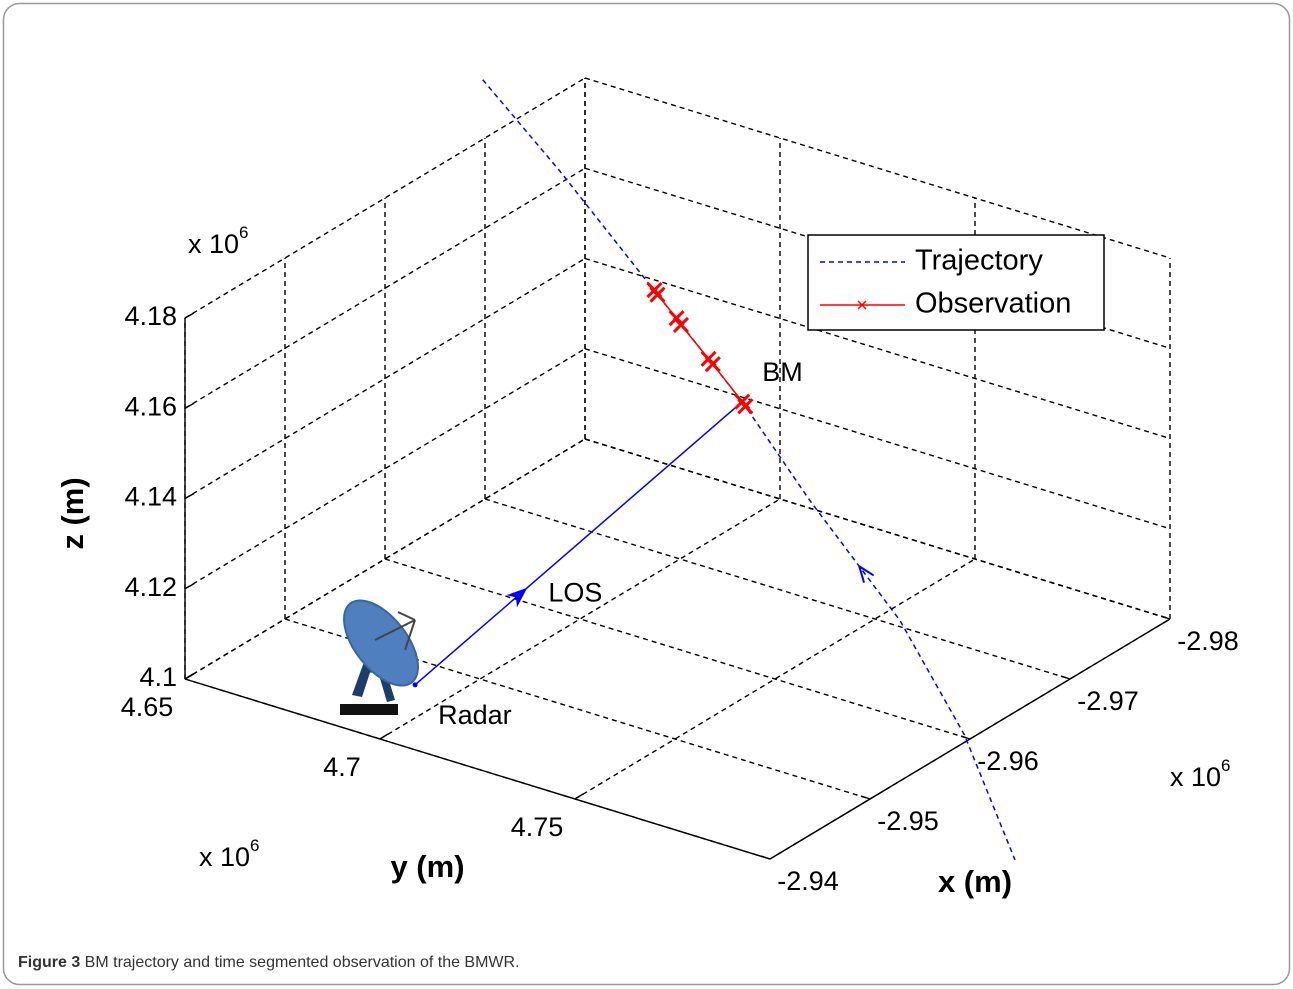 The image size is (1293, 989). Describe the element at coordinates (150, 406) in the screenshot. I see `z-tick-label: 4.16` at that location.